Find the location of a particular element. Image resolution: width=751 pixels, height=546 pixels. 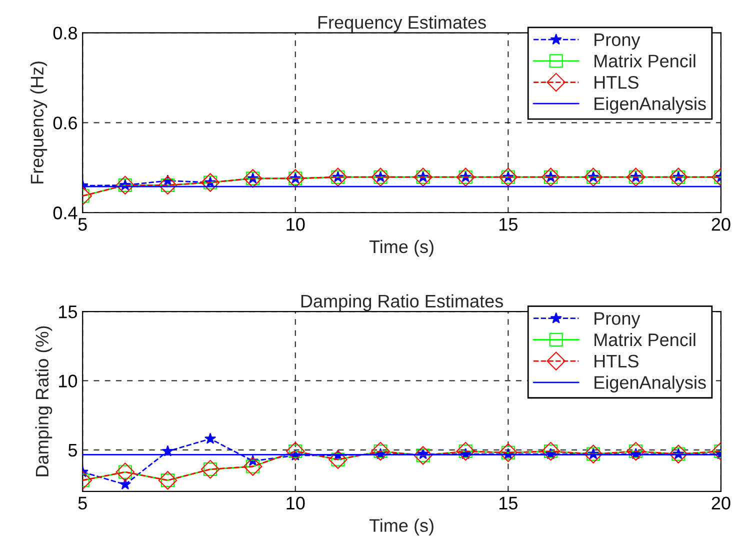

y-tick-label: 10 is located at coordinates (68, 381).